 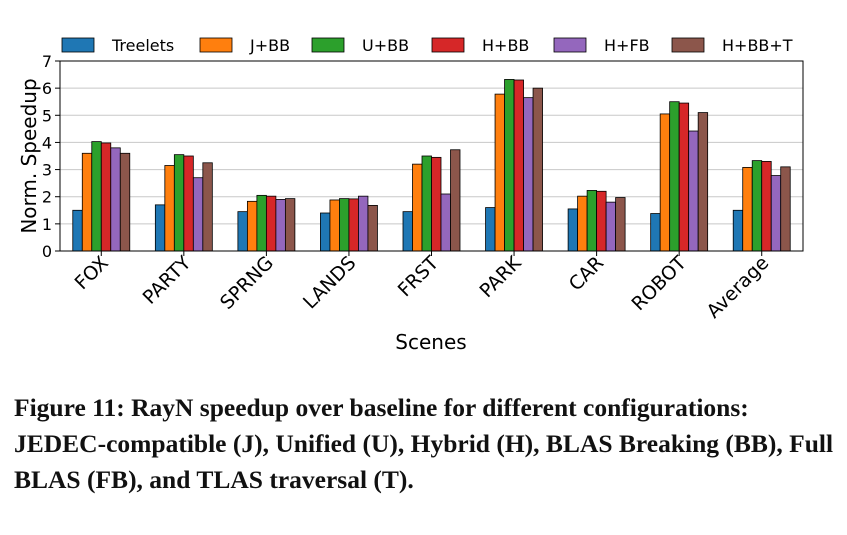 What do you see at coordinates (47, 251) in the screenshot?
I see `y-tick-label: 0` at bounding box center [47, 251].